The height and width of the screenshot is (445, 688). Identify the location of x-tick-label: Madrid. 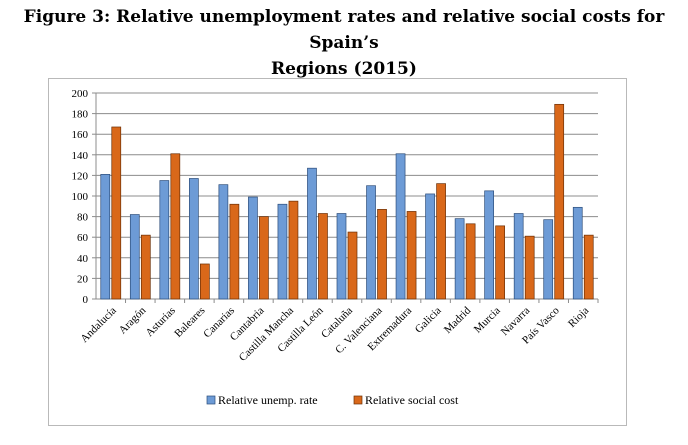
(458, 320).